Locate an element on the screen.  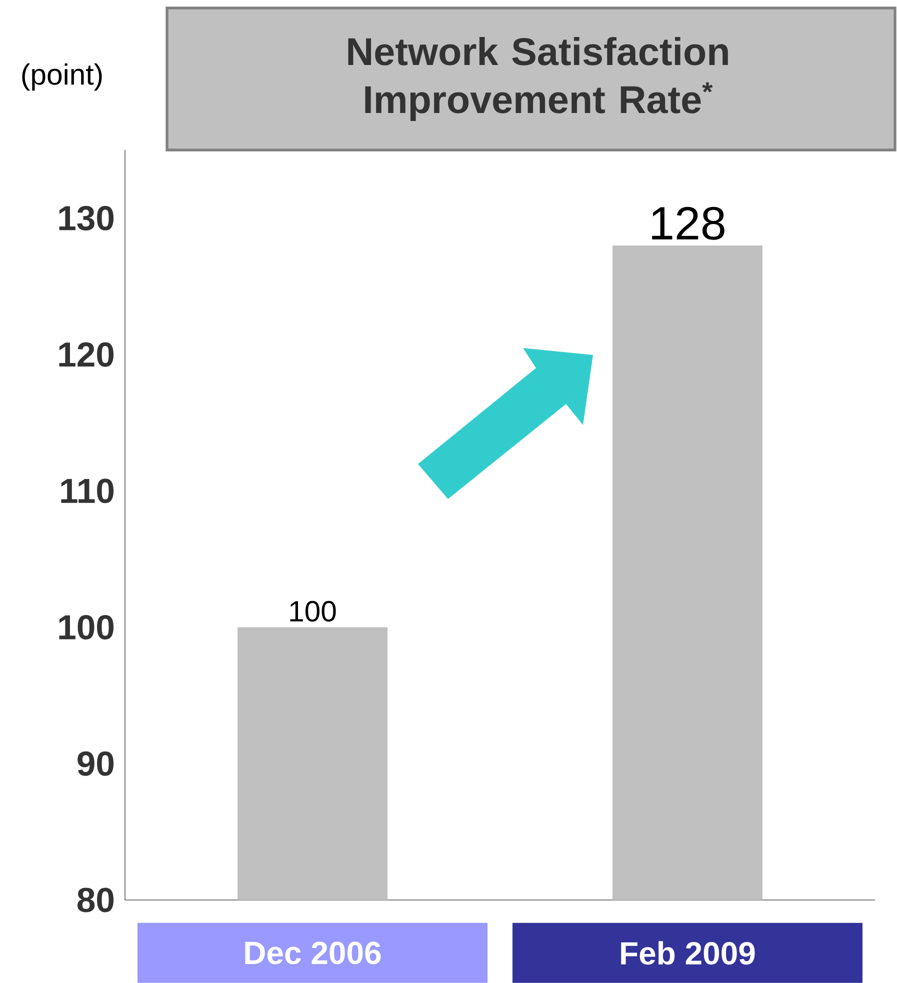
y-tick-label: 90 is located at coordinates (96, 763).